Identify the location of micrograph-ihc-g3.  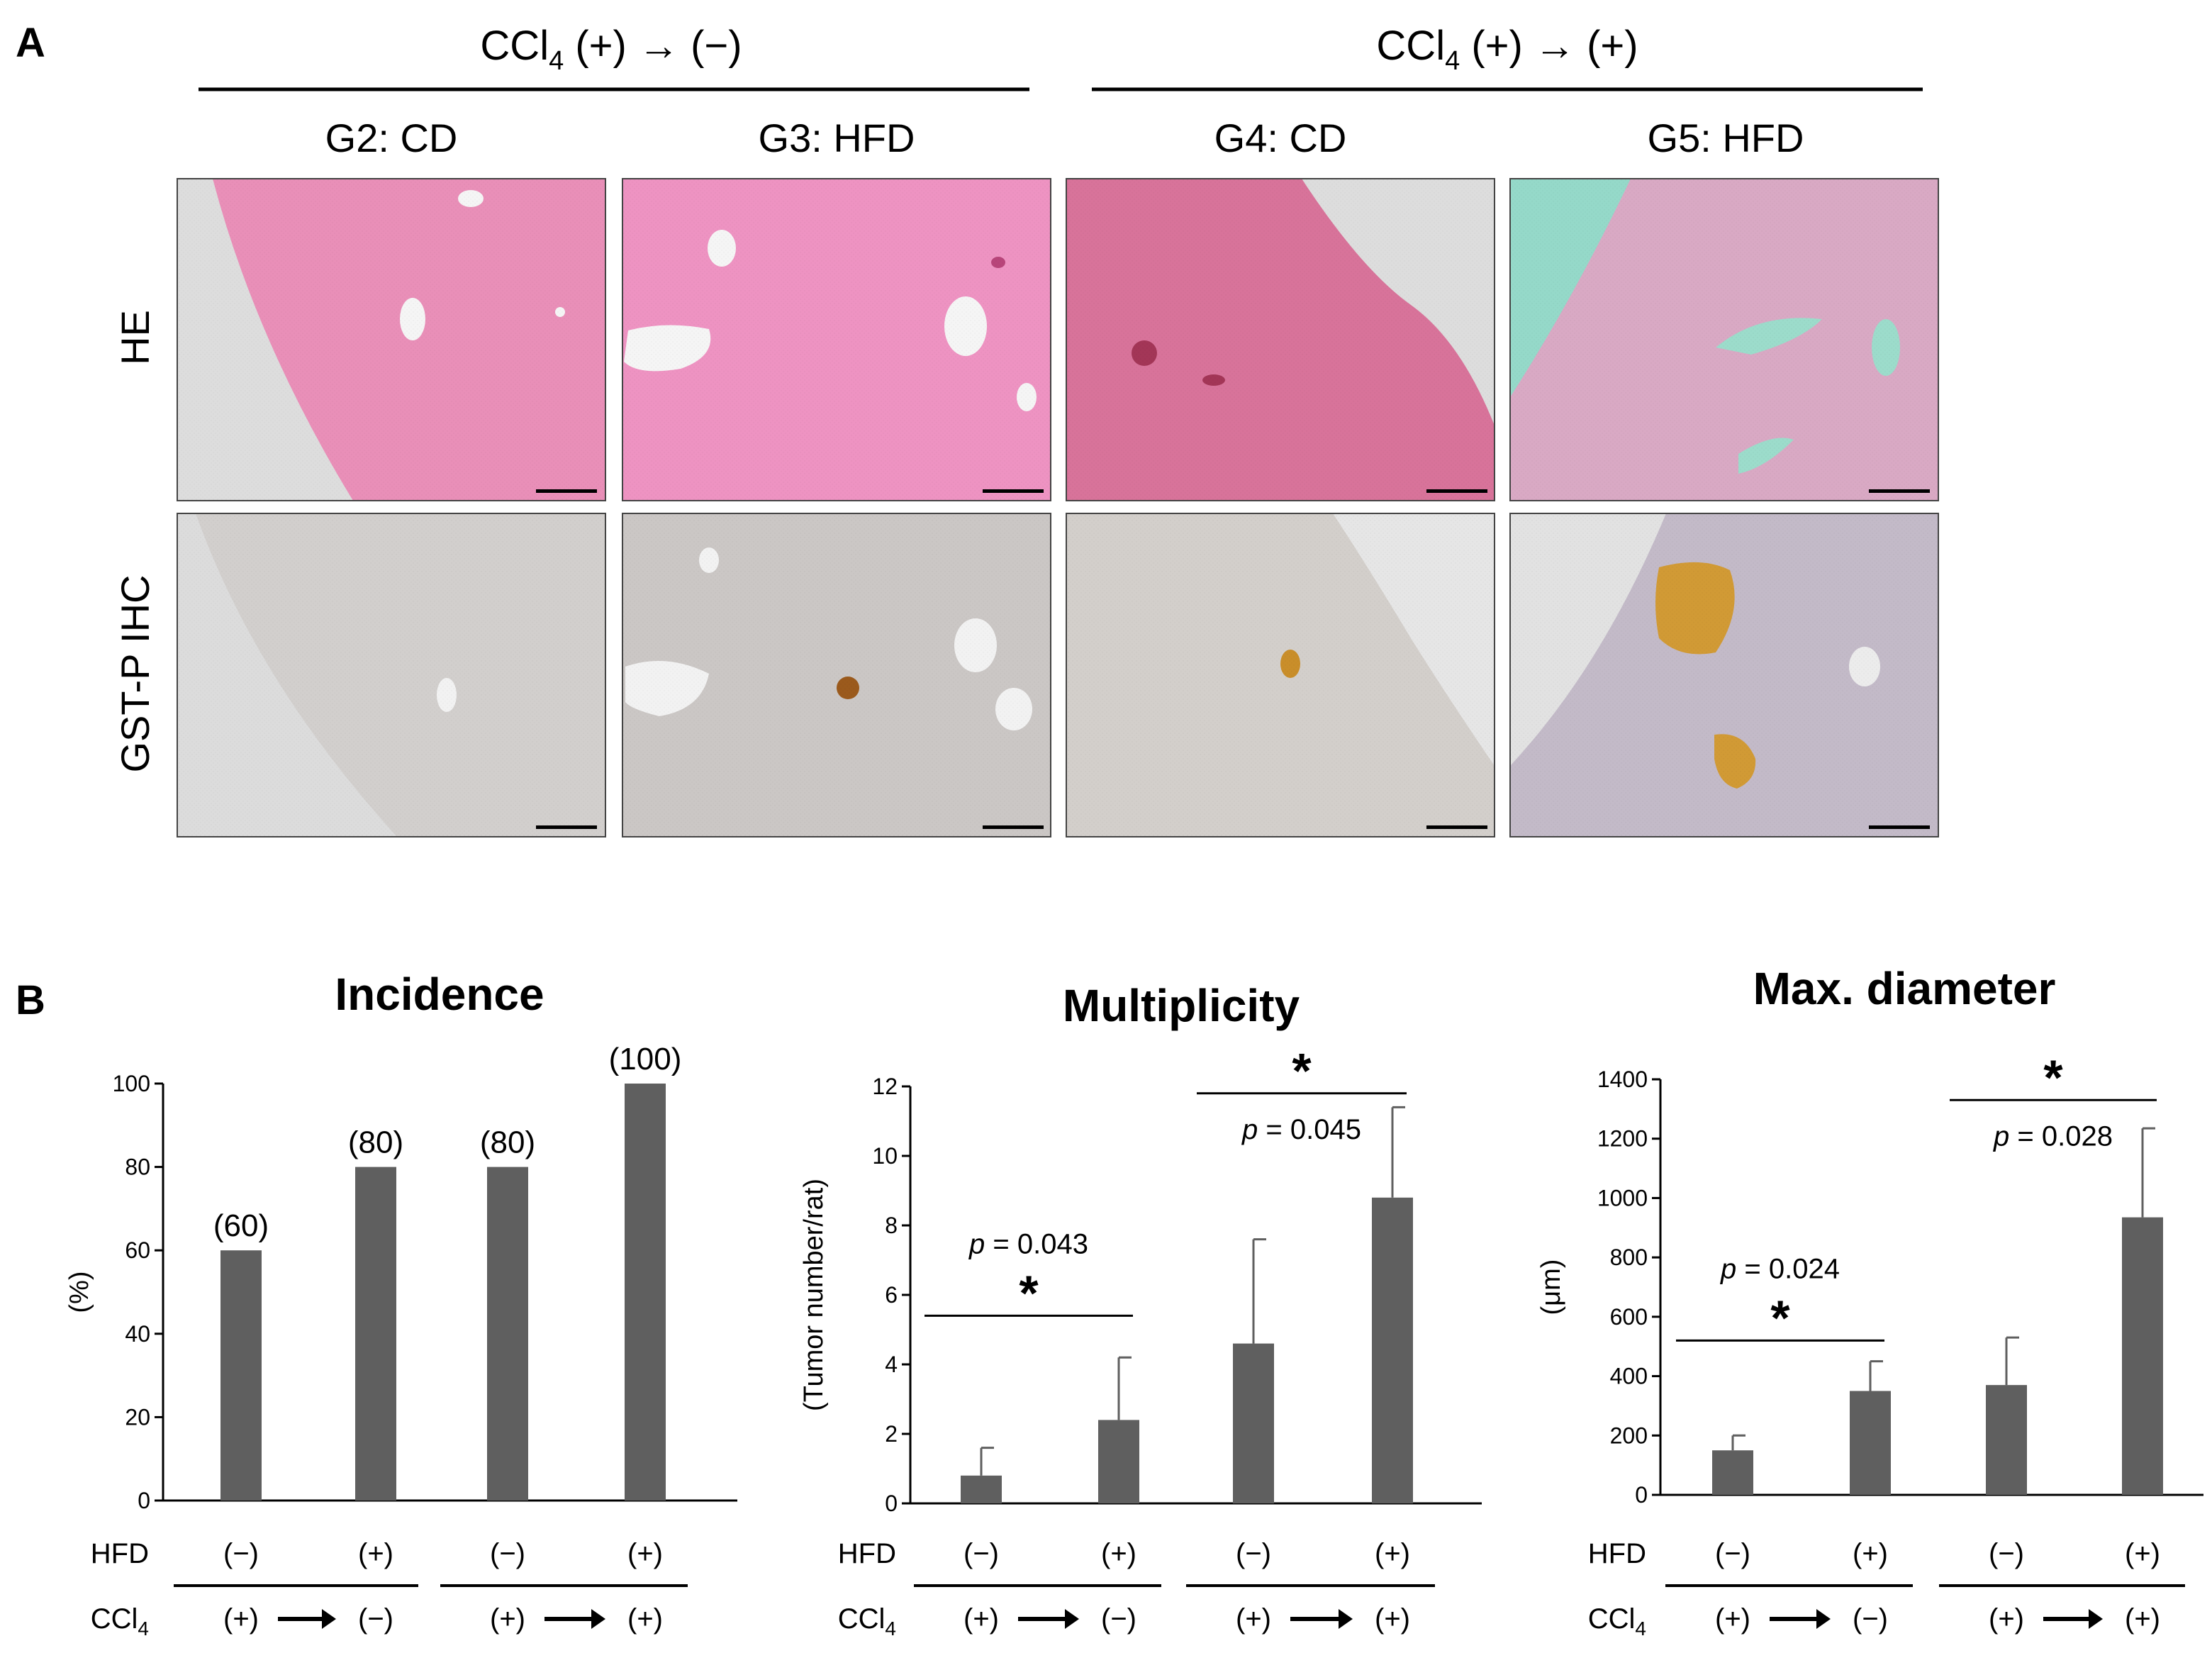
(836, 675).